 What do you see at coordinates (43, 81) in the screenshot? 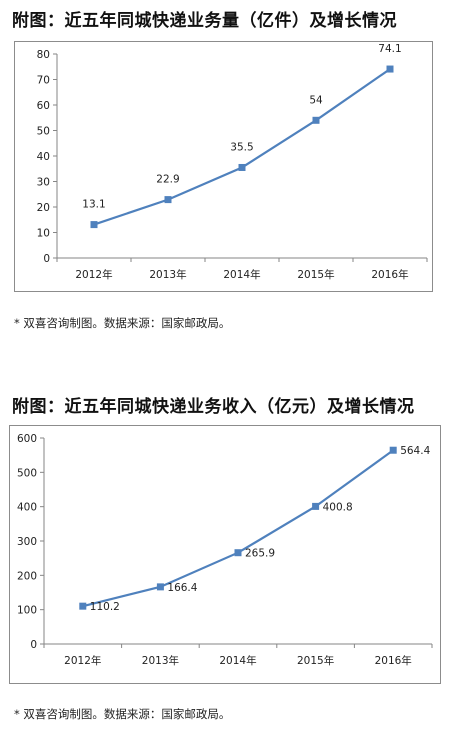
I see `chart-1-y-tick-label: 70` at bounding box center [43, 81].